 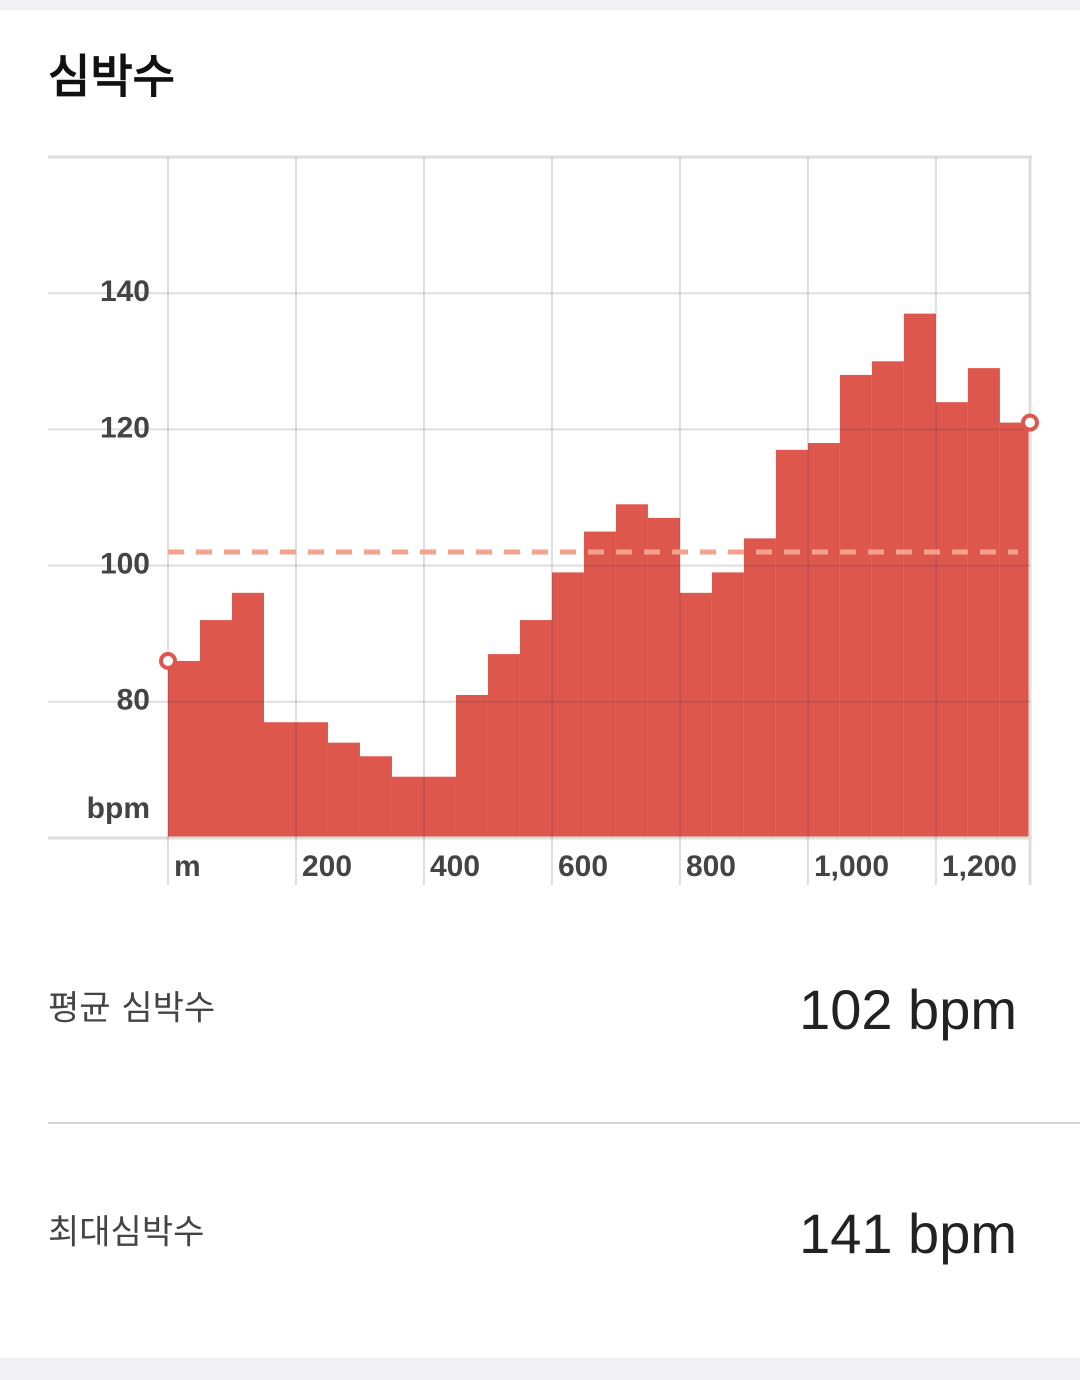 I want to click on y-tick-label: 140, so click(x=125, y=291).